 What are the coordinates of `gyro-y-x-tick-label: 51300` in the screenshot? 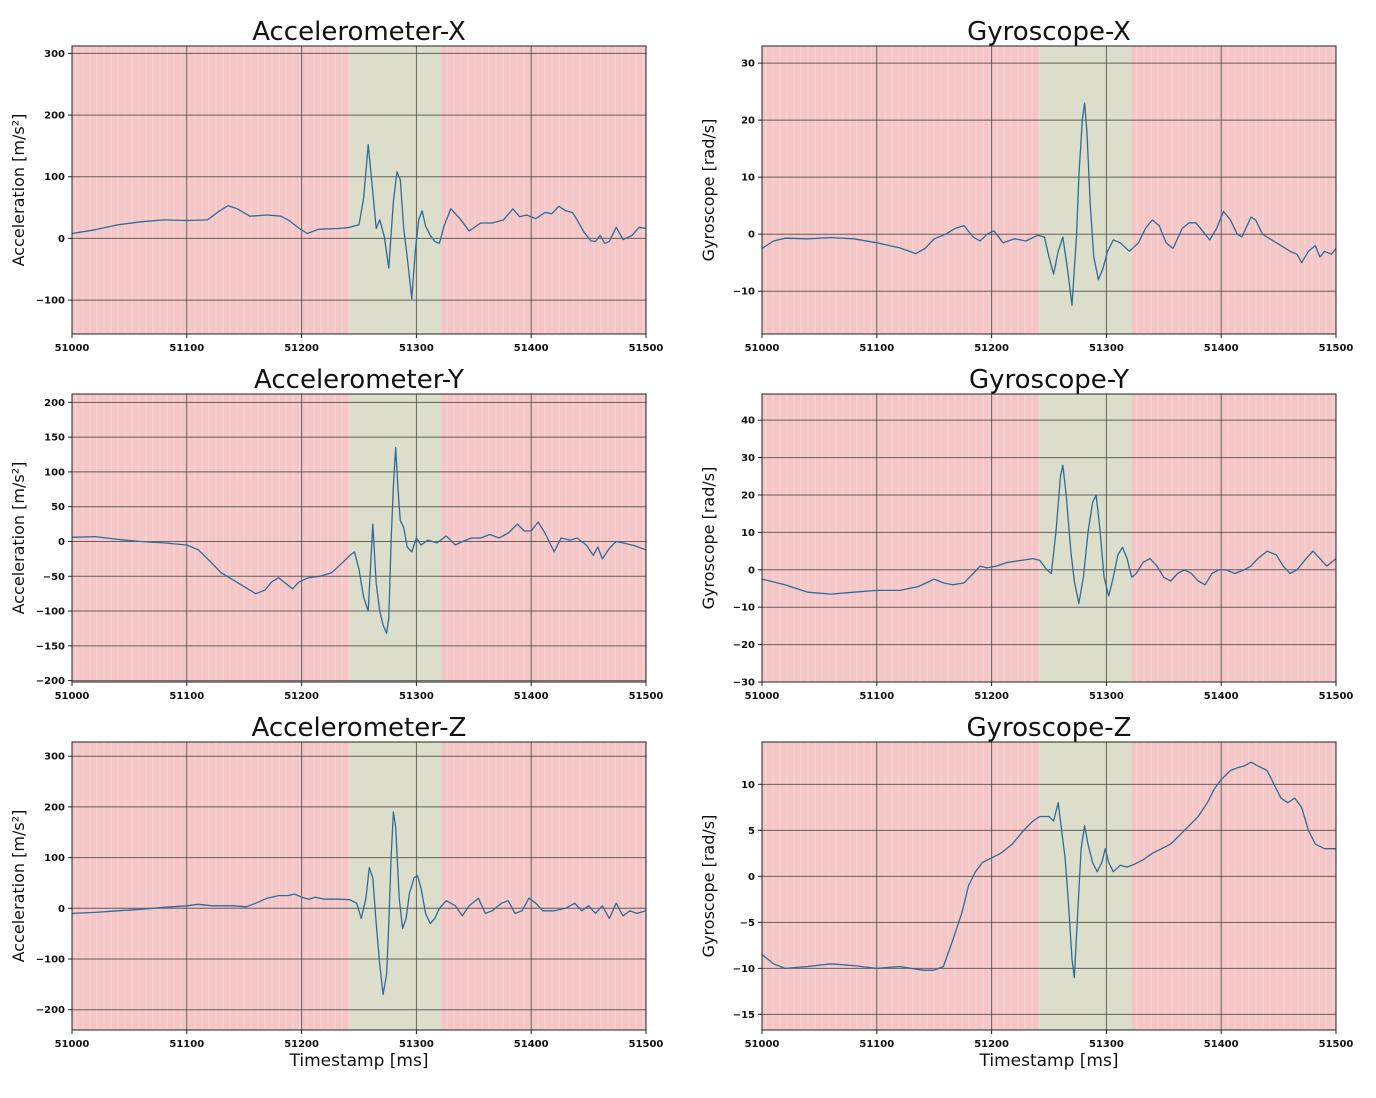 It's located at (1106, 696).